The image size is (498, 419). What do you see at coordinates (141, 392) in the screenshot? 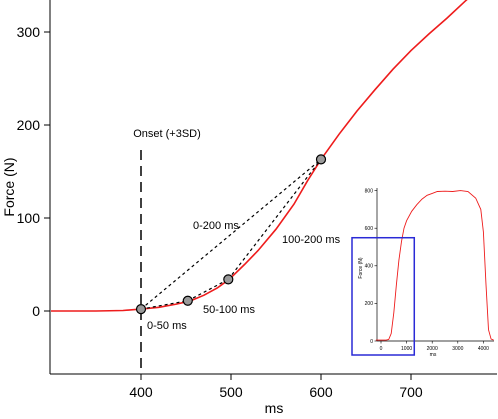
I see `x-tick-label: 400` at bounding box center [141, 392].